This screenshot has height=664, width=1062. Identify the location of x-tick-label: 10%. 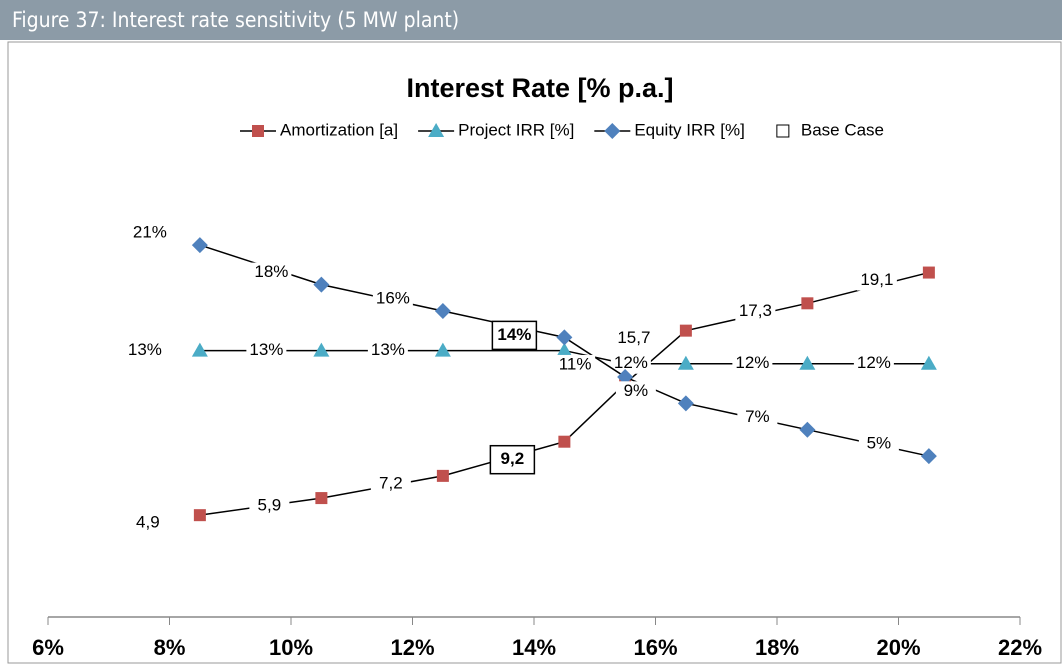
(291, 647).